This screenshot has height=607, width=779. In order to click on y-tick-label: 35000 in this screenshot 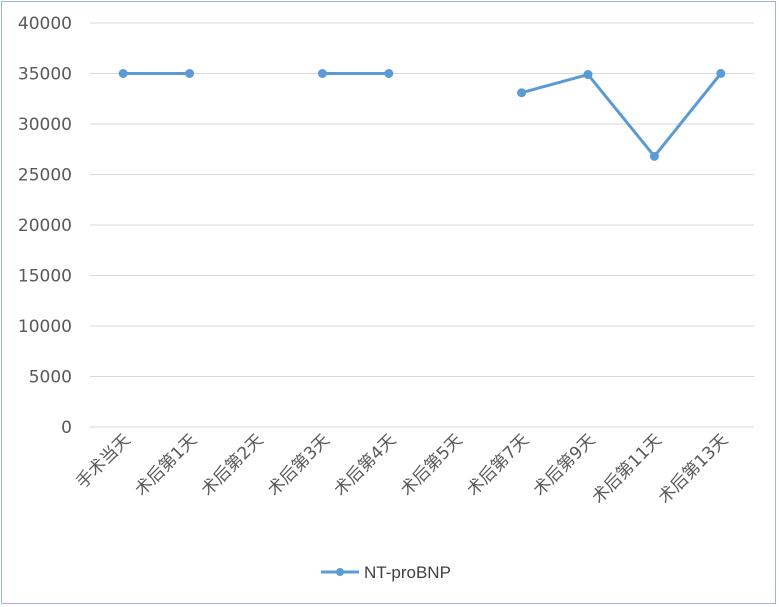, I will do `click(45, 75)`.